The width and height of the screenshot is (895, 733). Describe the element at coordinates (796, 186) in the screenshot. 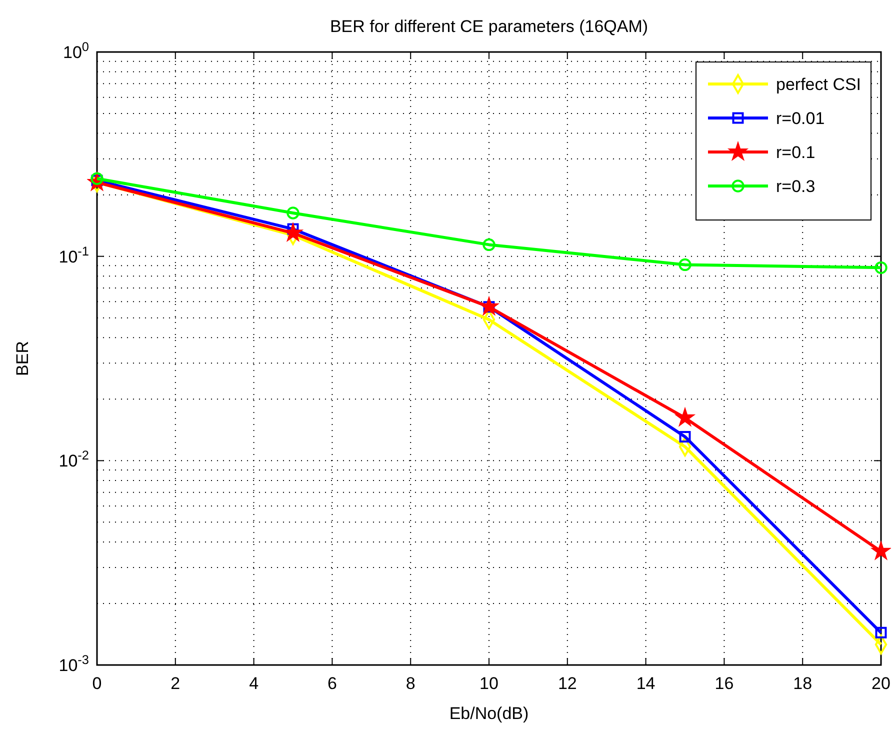

I see `legend-label: r=0.3` at that location.